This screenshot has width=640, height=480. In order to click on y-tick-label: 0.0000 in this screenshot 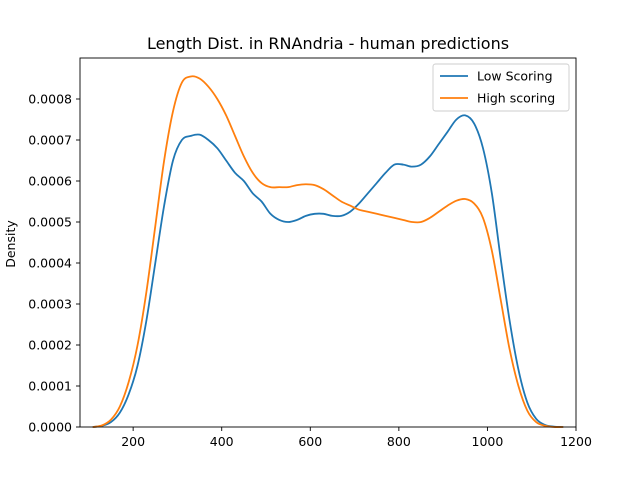, I will do `click(50, 427)`.